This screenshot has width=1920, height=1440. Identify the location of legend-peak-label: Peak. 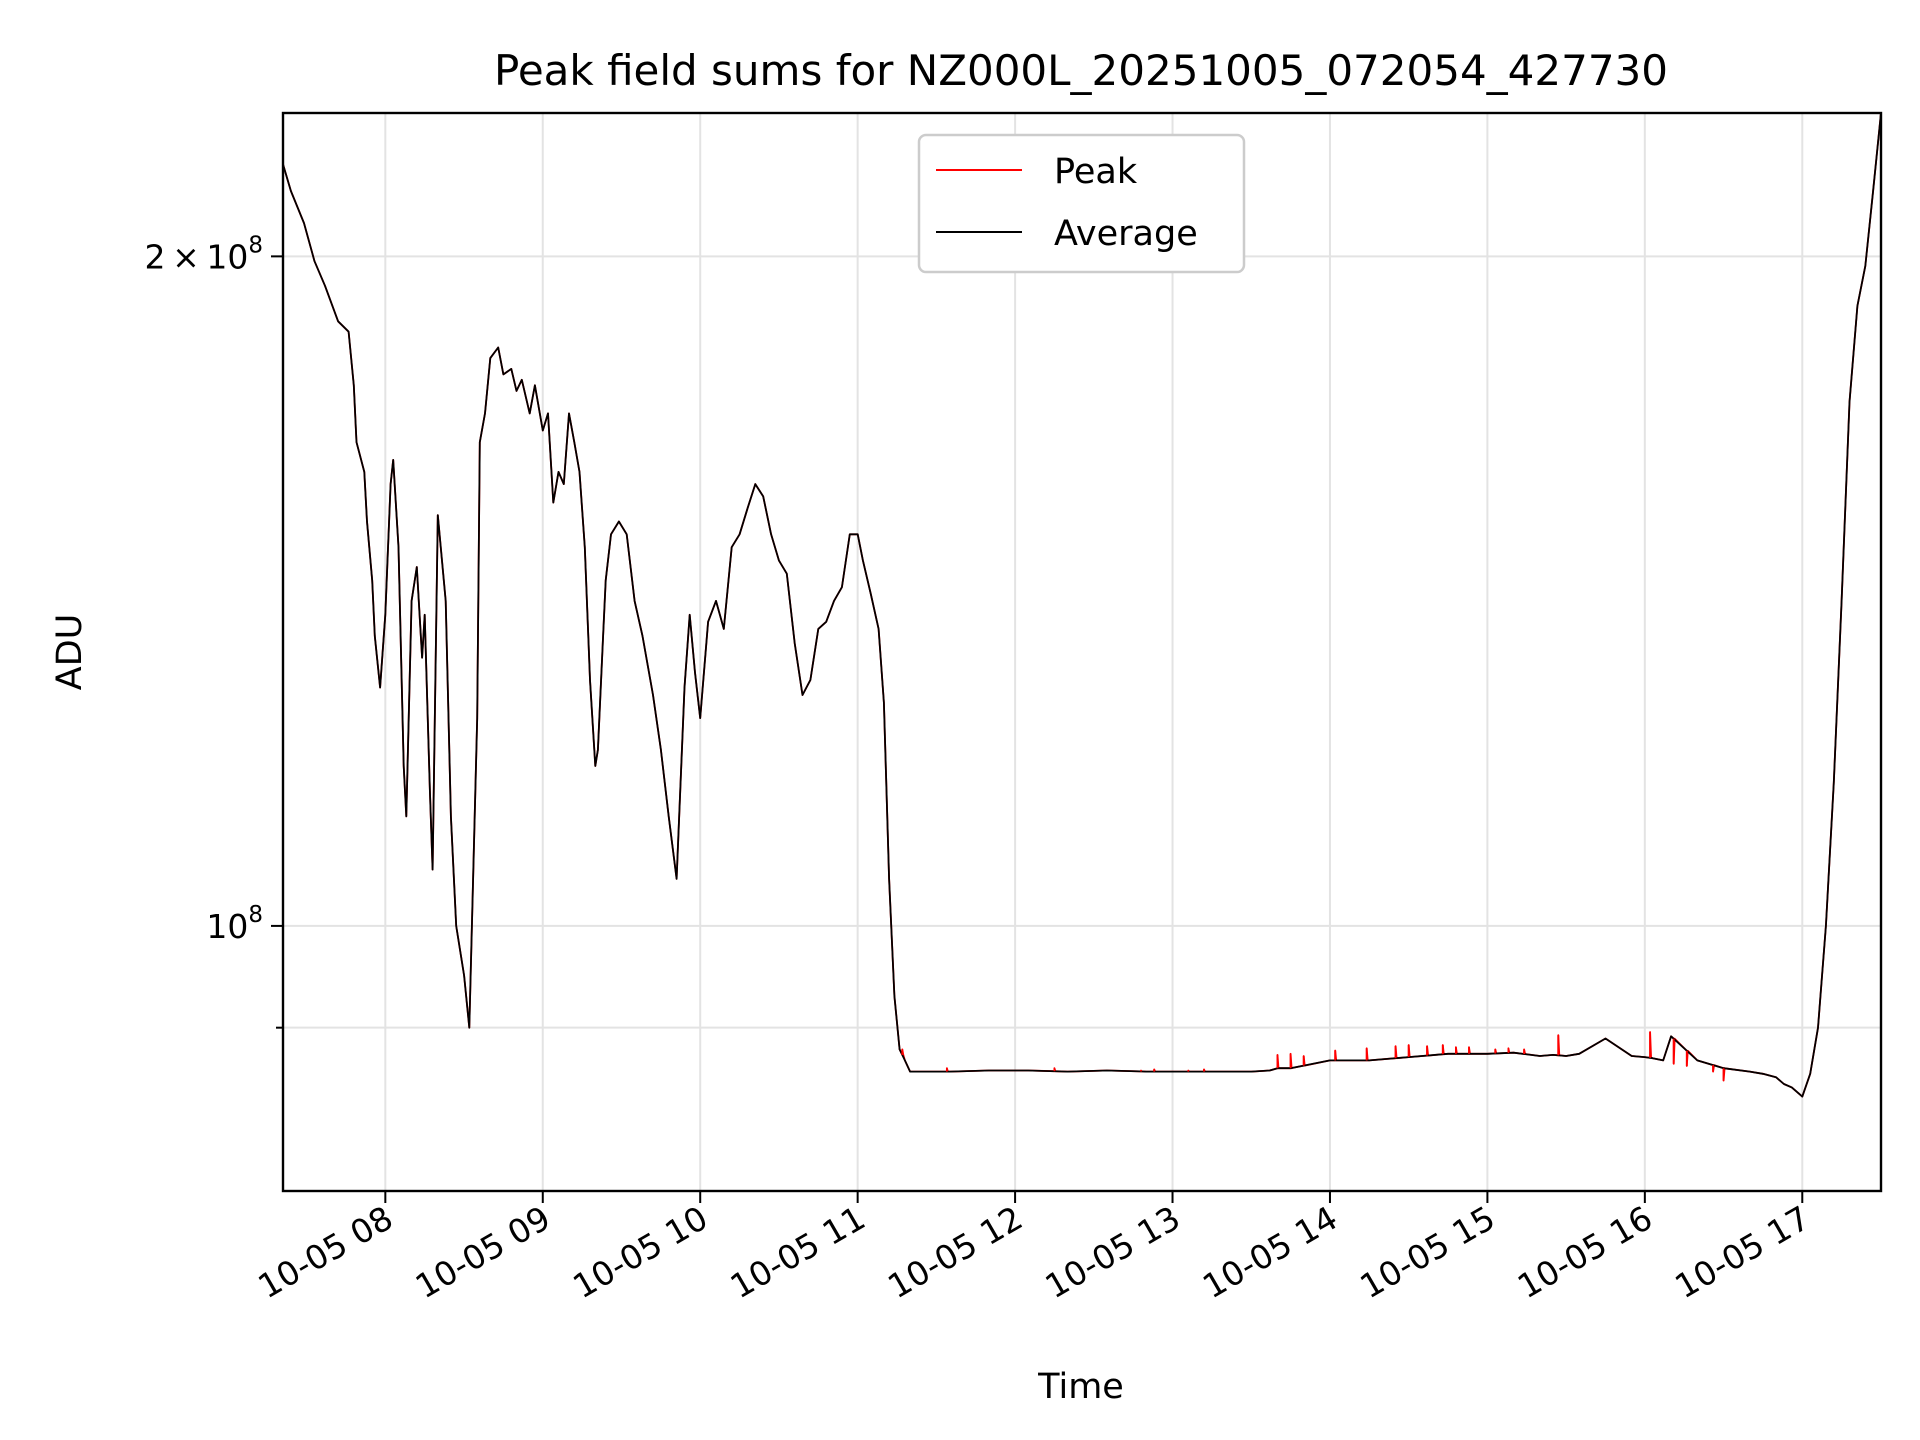
(1096, 172).